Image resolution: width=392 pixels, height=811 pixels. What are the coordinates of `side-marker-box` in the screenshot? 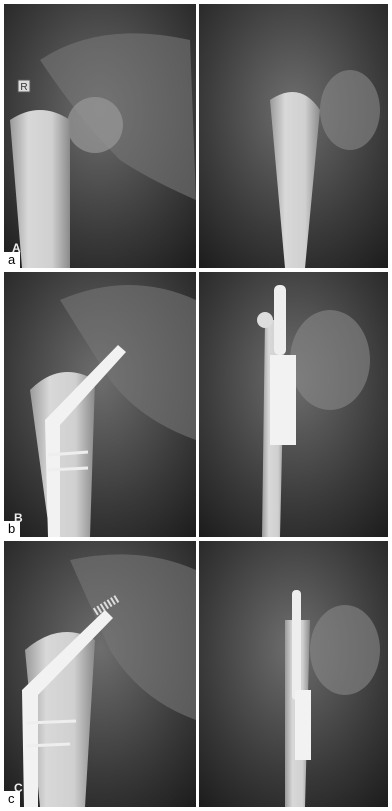 It's located at (24, 86).